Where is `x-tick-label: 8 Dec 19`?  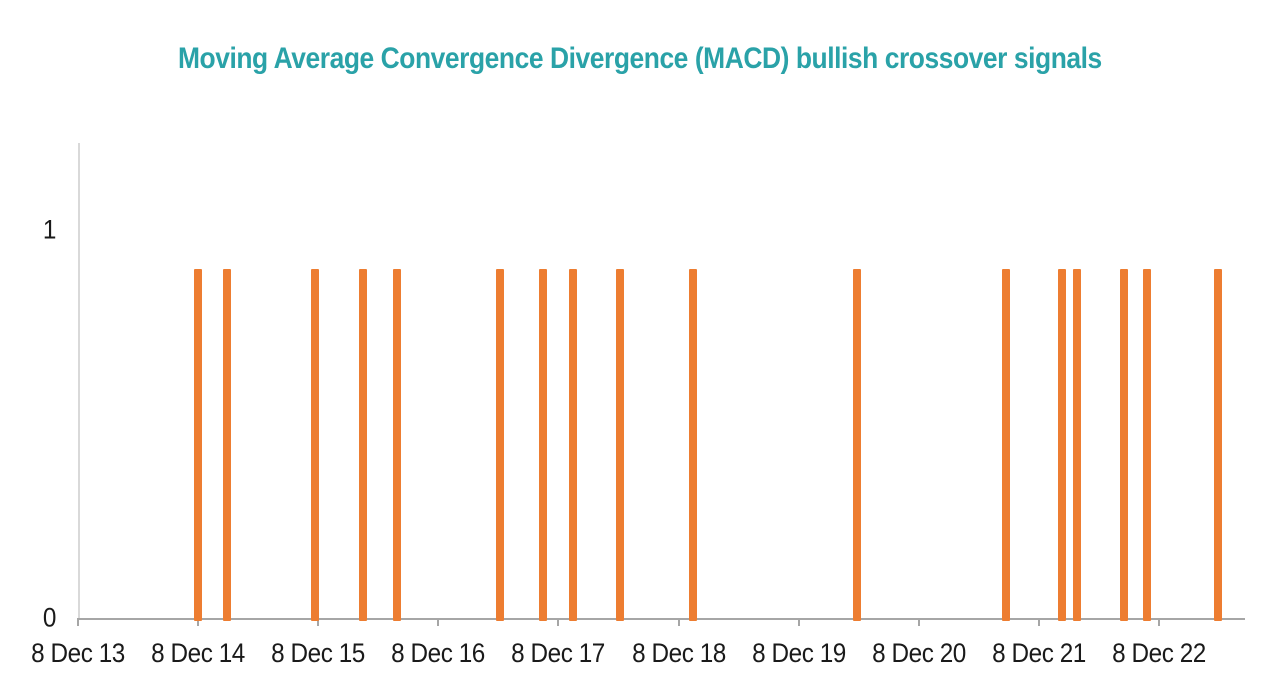
x-tick-label: 8 Dec 19 is located at coordinates (798, 653).